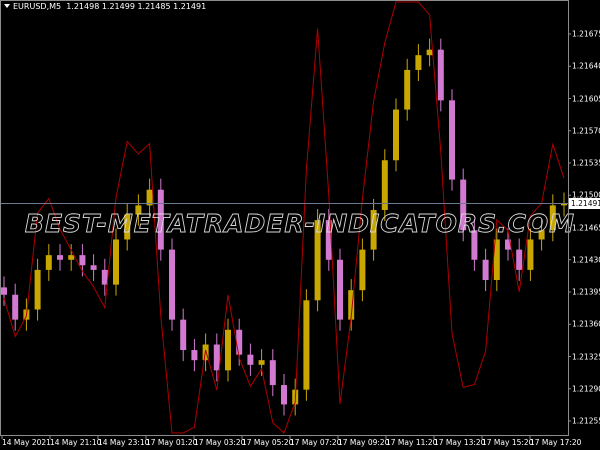 The width and height of the screenshot is (600, 450). Describe the element at coordinates (586, 131) in the screenshot. I see `price-tick-label: 1.21570` at that location.